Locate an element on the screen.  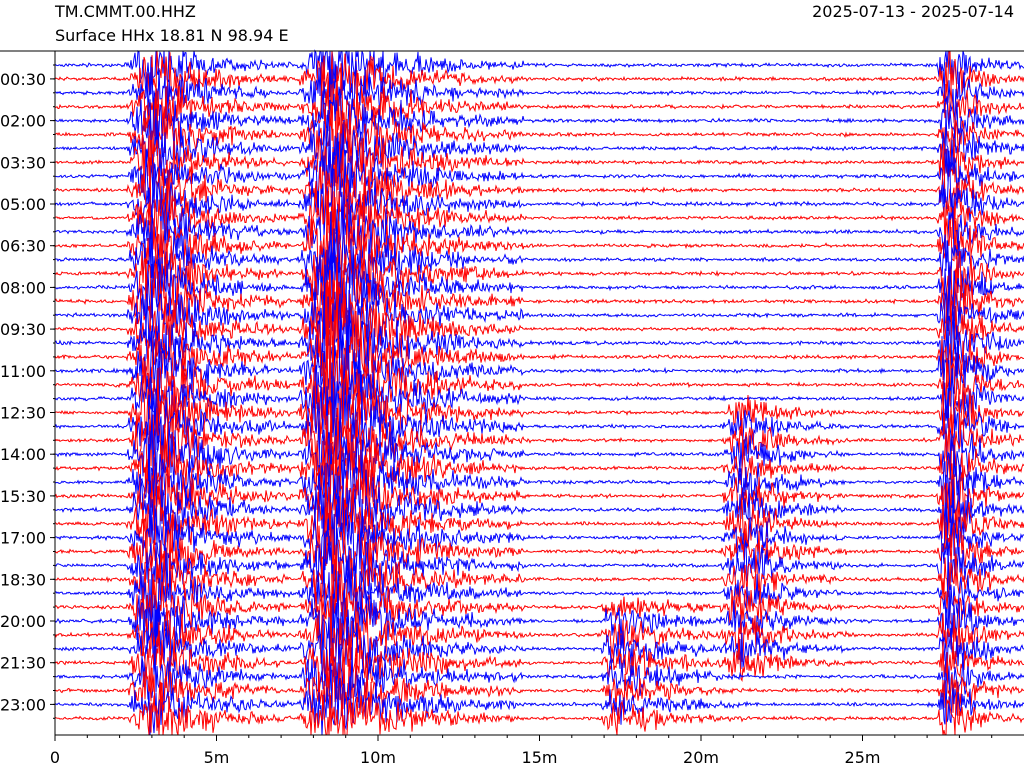
station-label: TM.CMMT.00.HHZ is located at coordinates (125, 11).